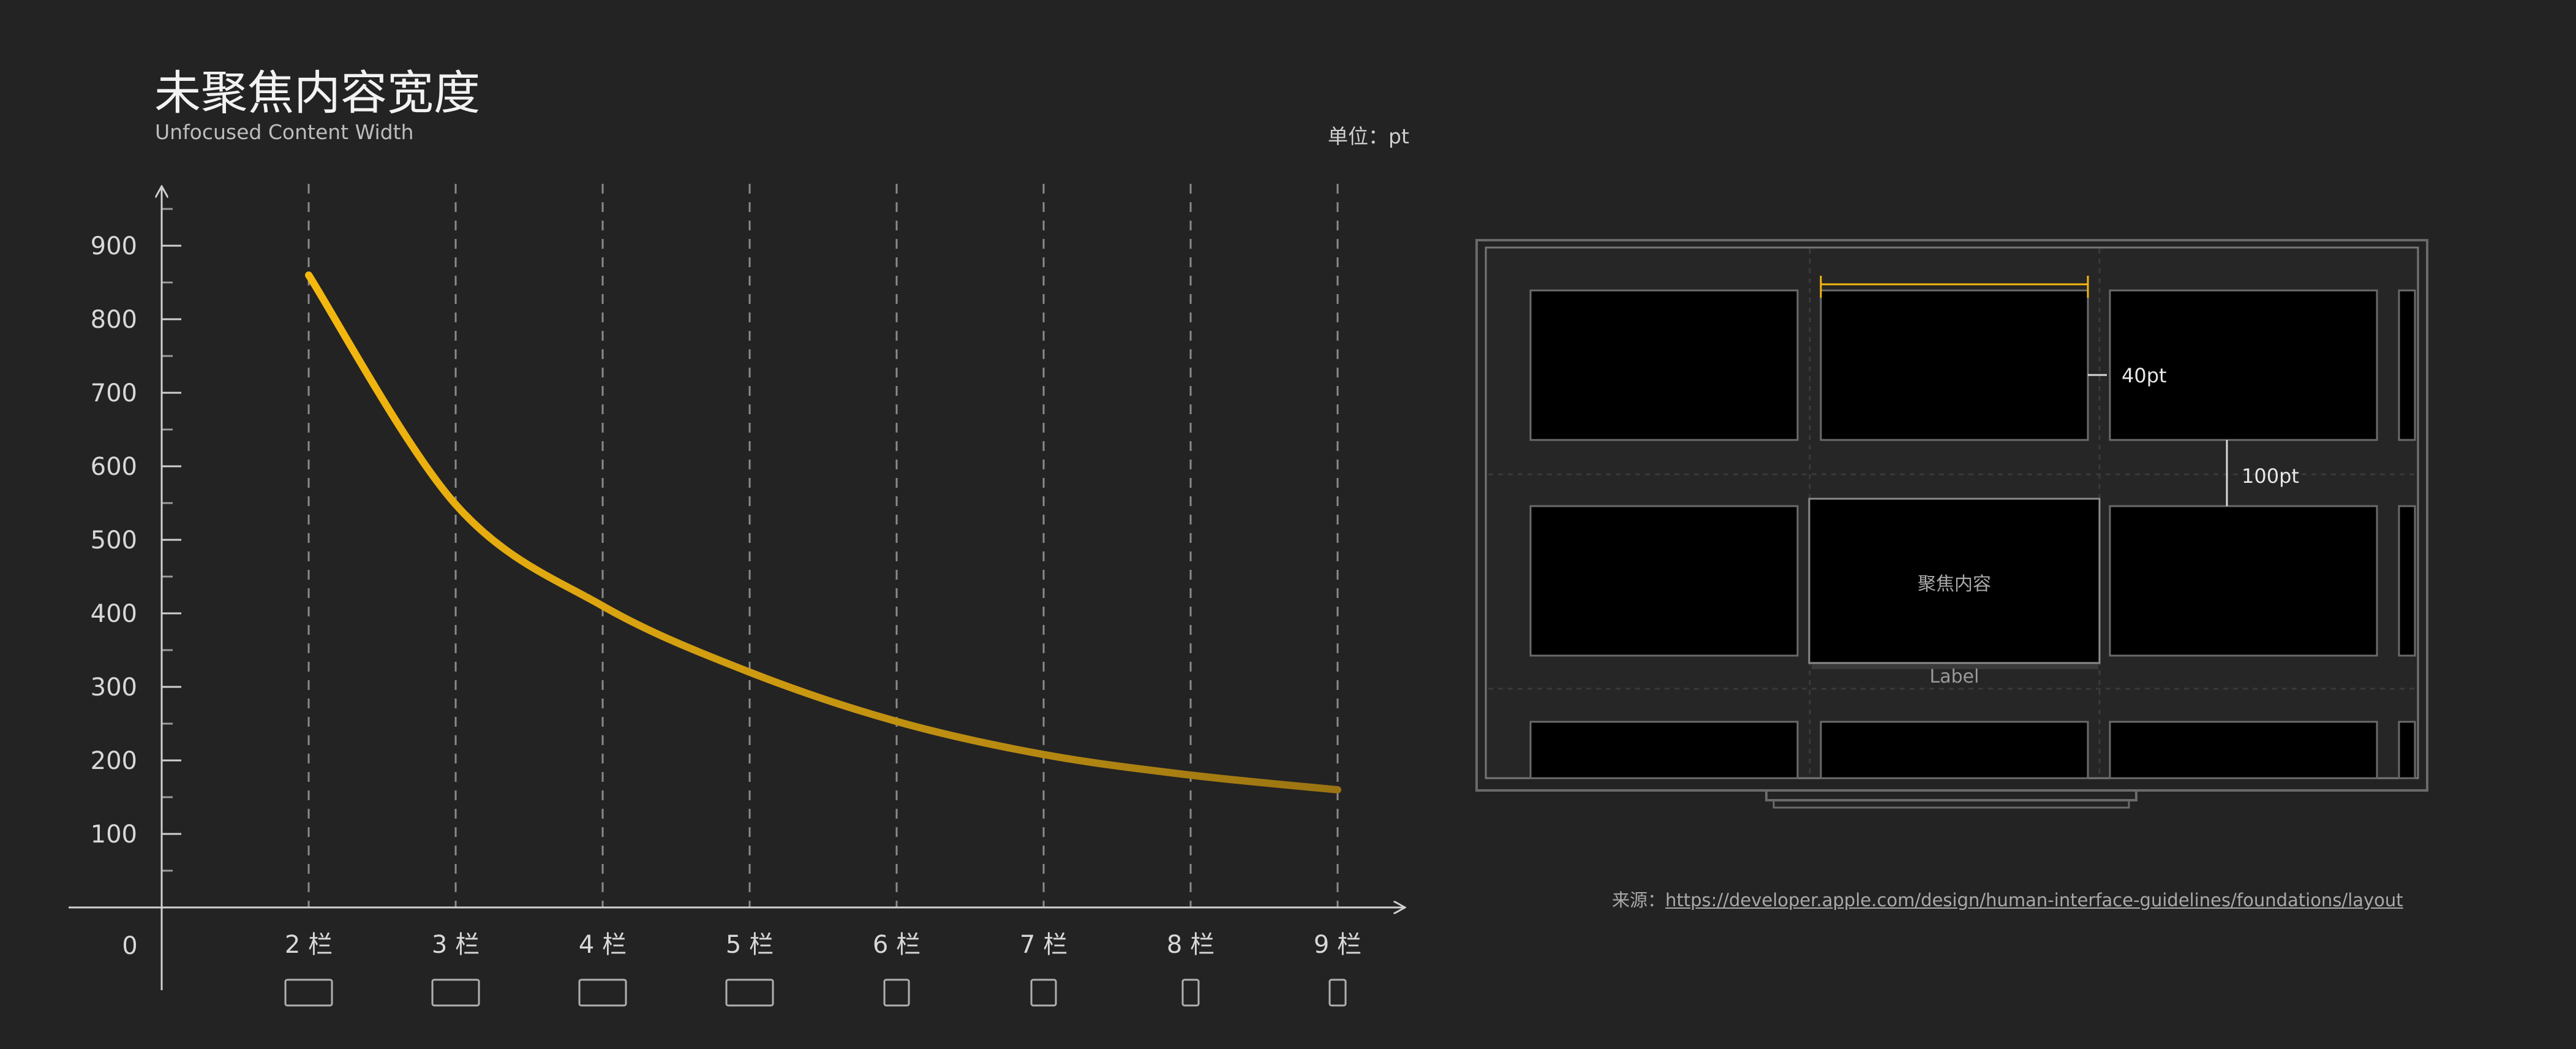 This screenshot has height=1049, width=2576. What do you see at coordinates (114, 467) in the screenshot?
I see `y-tick-label: 600` at bounding box center [114, 467].